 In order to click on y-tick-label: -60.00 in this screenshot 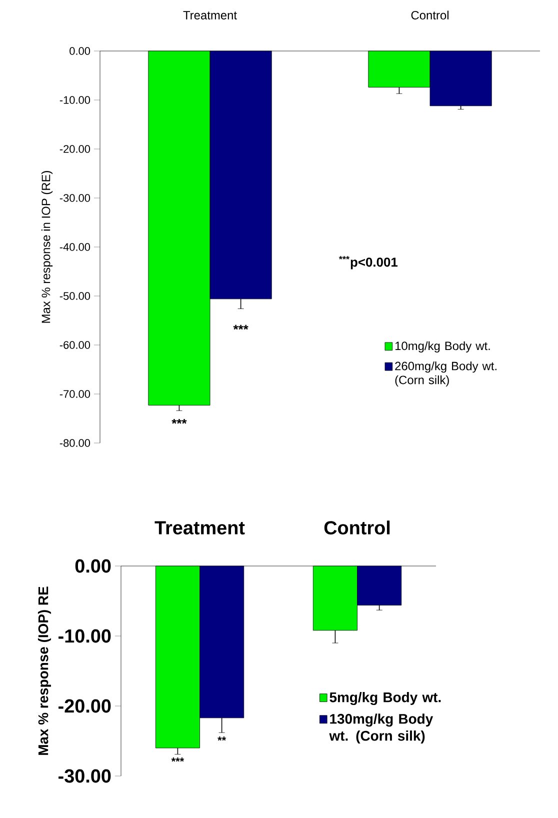, I will do `click(75, 345)`.